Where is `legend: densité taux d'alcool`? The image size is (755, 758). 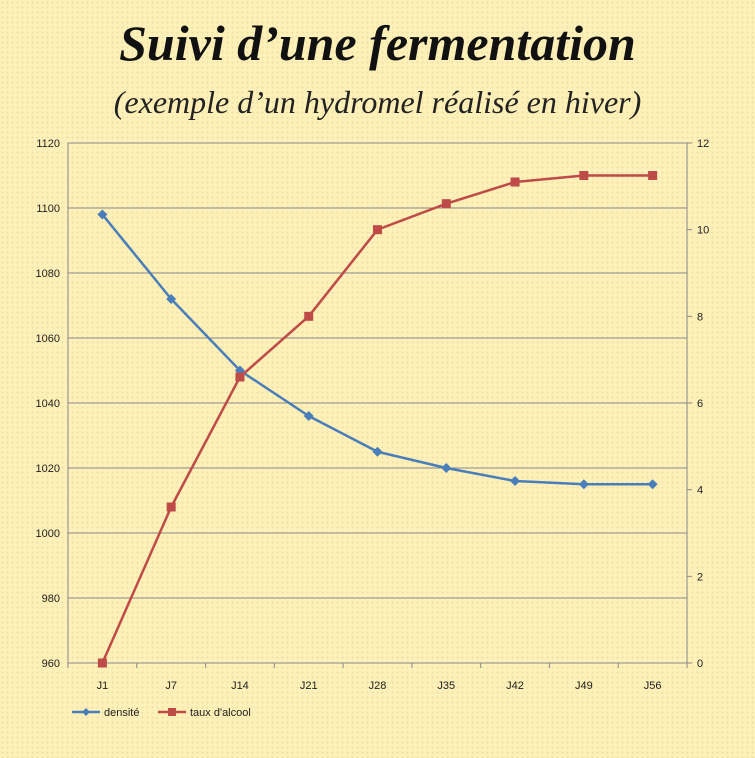 legend: densité taux d'alcool is located at coordinates (161, 713).